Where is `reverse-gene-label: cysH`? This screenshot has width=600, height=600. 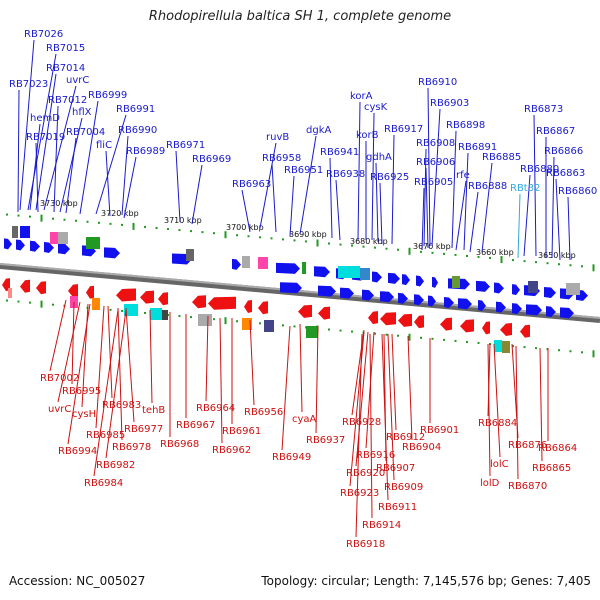 reverse-gene-label: cysH is located at coordinates (84, 414).